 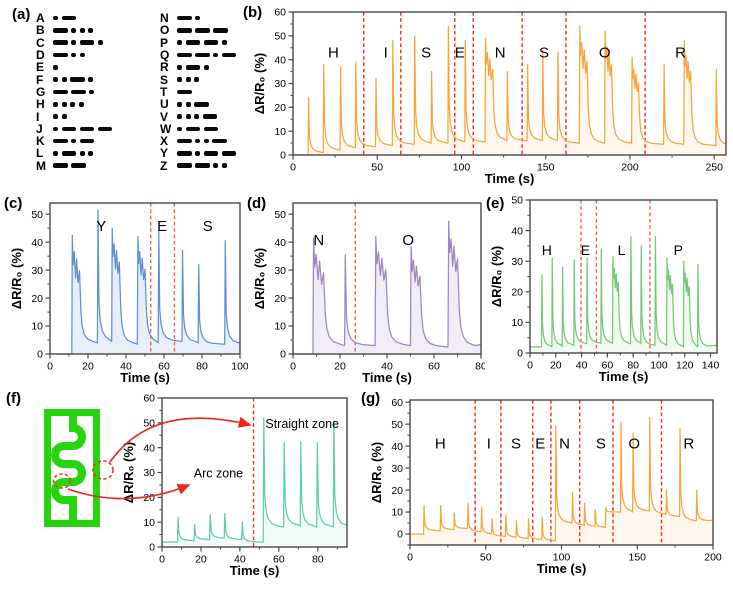 I want to click on morse-row-S: S, so click(x=200, y=79).